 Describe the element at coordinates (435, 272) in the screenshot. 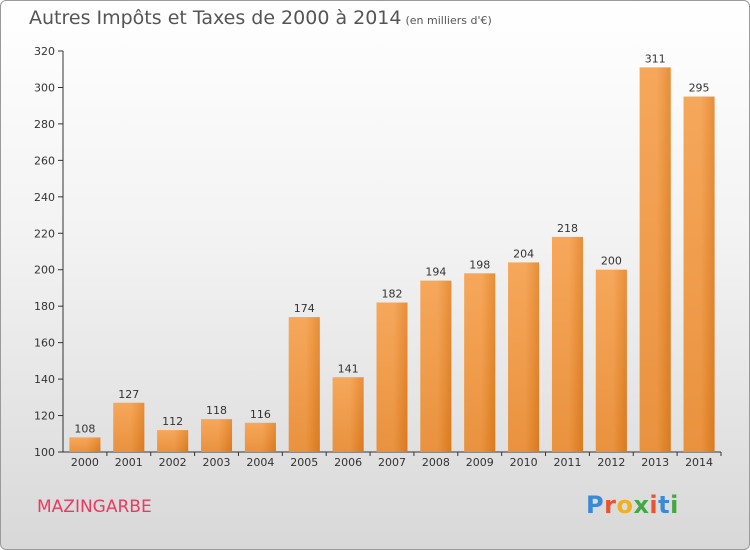

I see `data-label: 194` at that location.